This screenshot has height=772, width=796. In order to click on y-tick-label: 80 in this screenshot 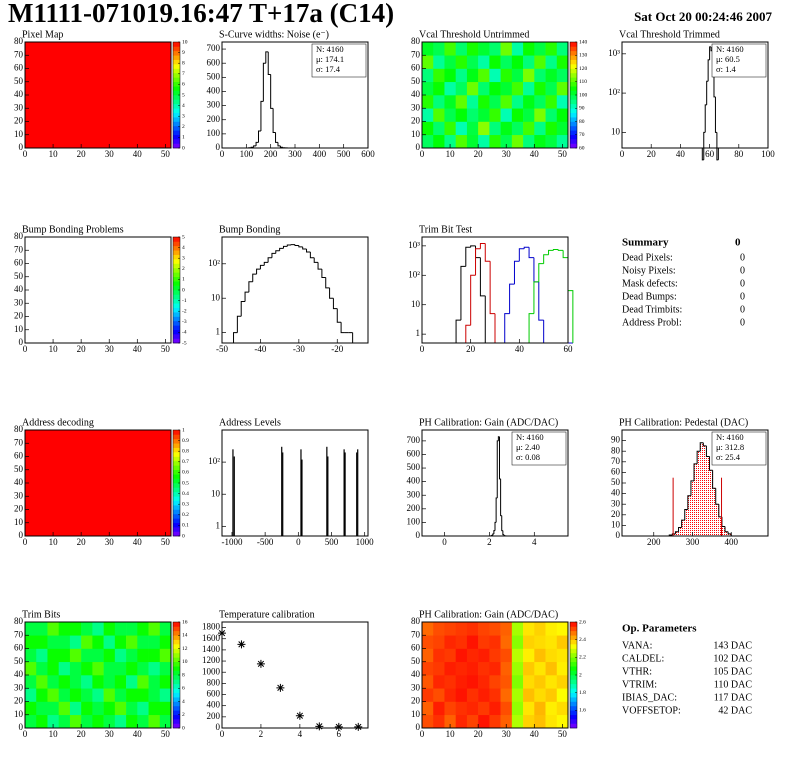, I will do `click(19, 621)`.